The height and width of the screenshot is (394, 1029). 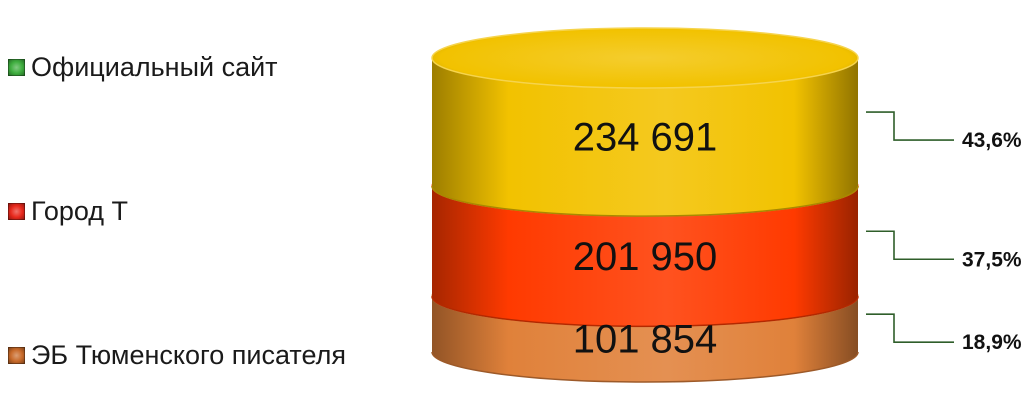 I want to click on percent-label-gorod-t: 37,5%, so click(x=992, y=259).